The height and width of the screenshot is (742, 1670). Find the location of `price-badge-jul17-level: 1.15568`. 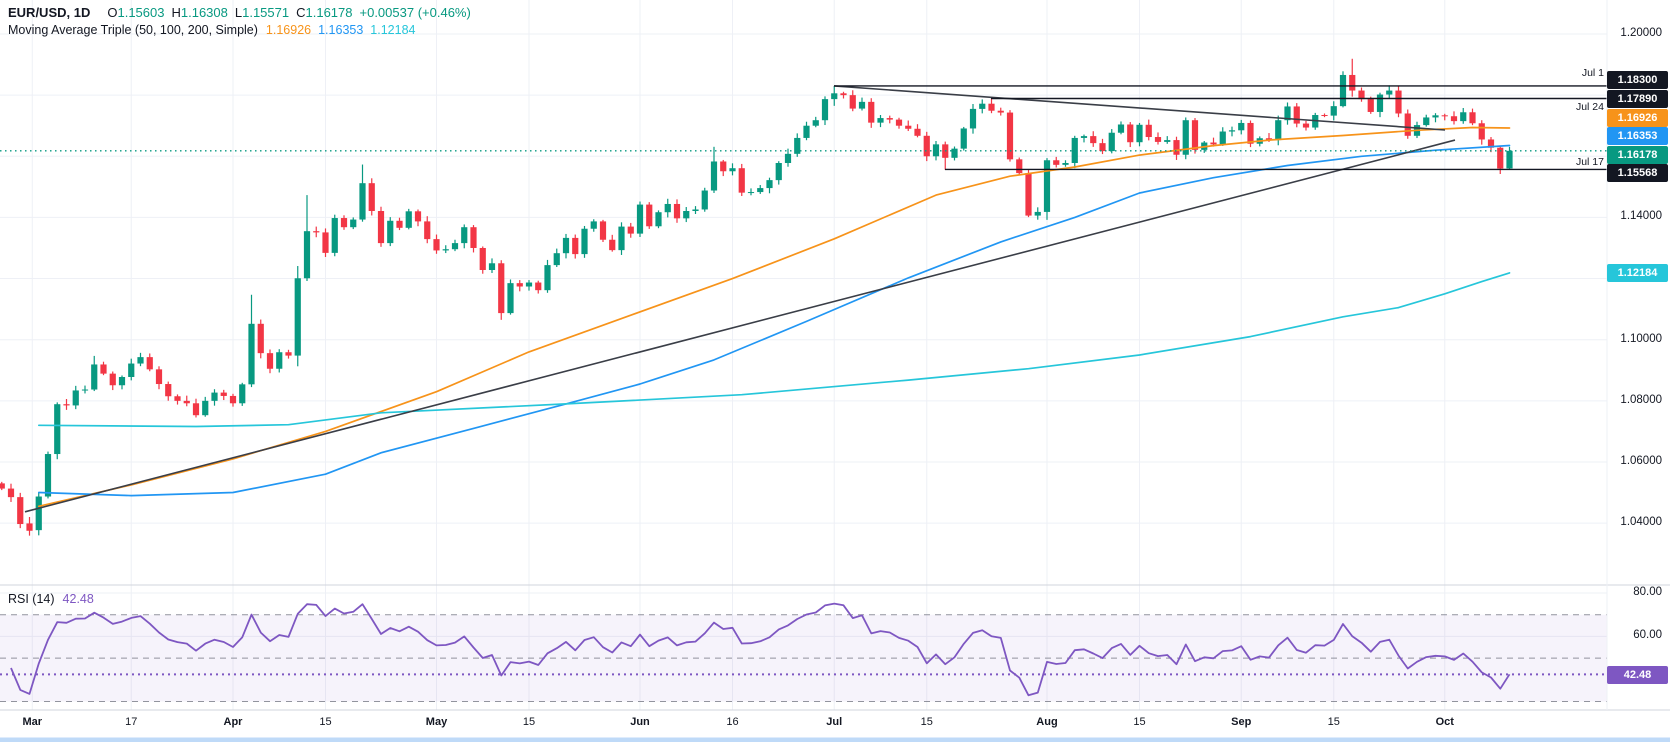

price-badge-jul17-level: 1.15568 is located at coordinates (1637, 172).